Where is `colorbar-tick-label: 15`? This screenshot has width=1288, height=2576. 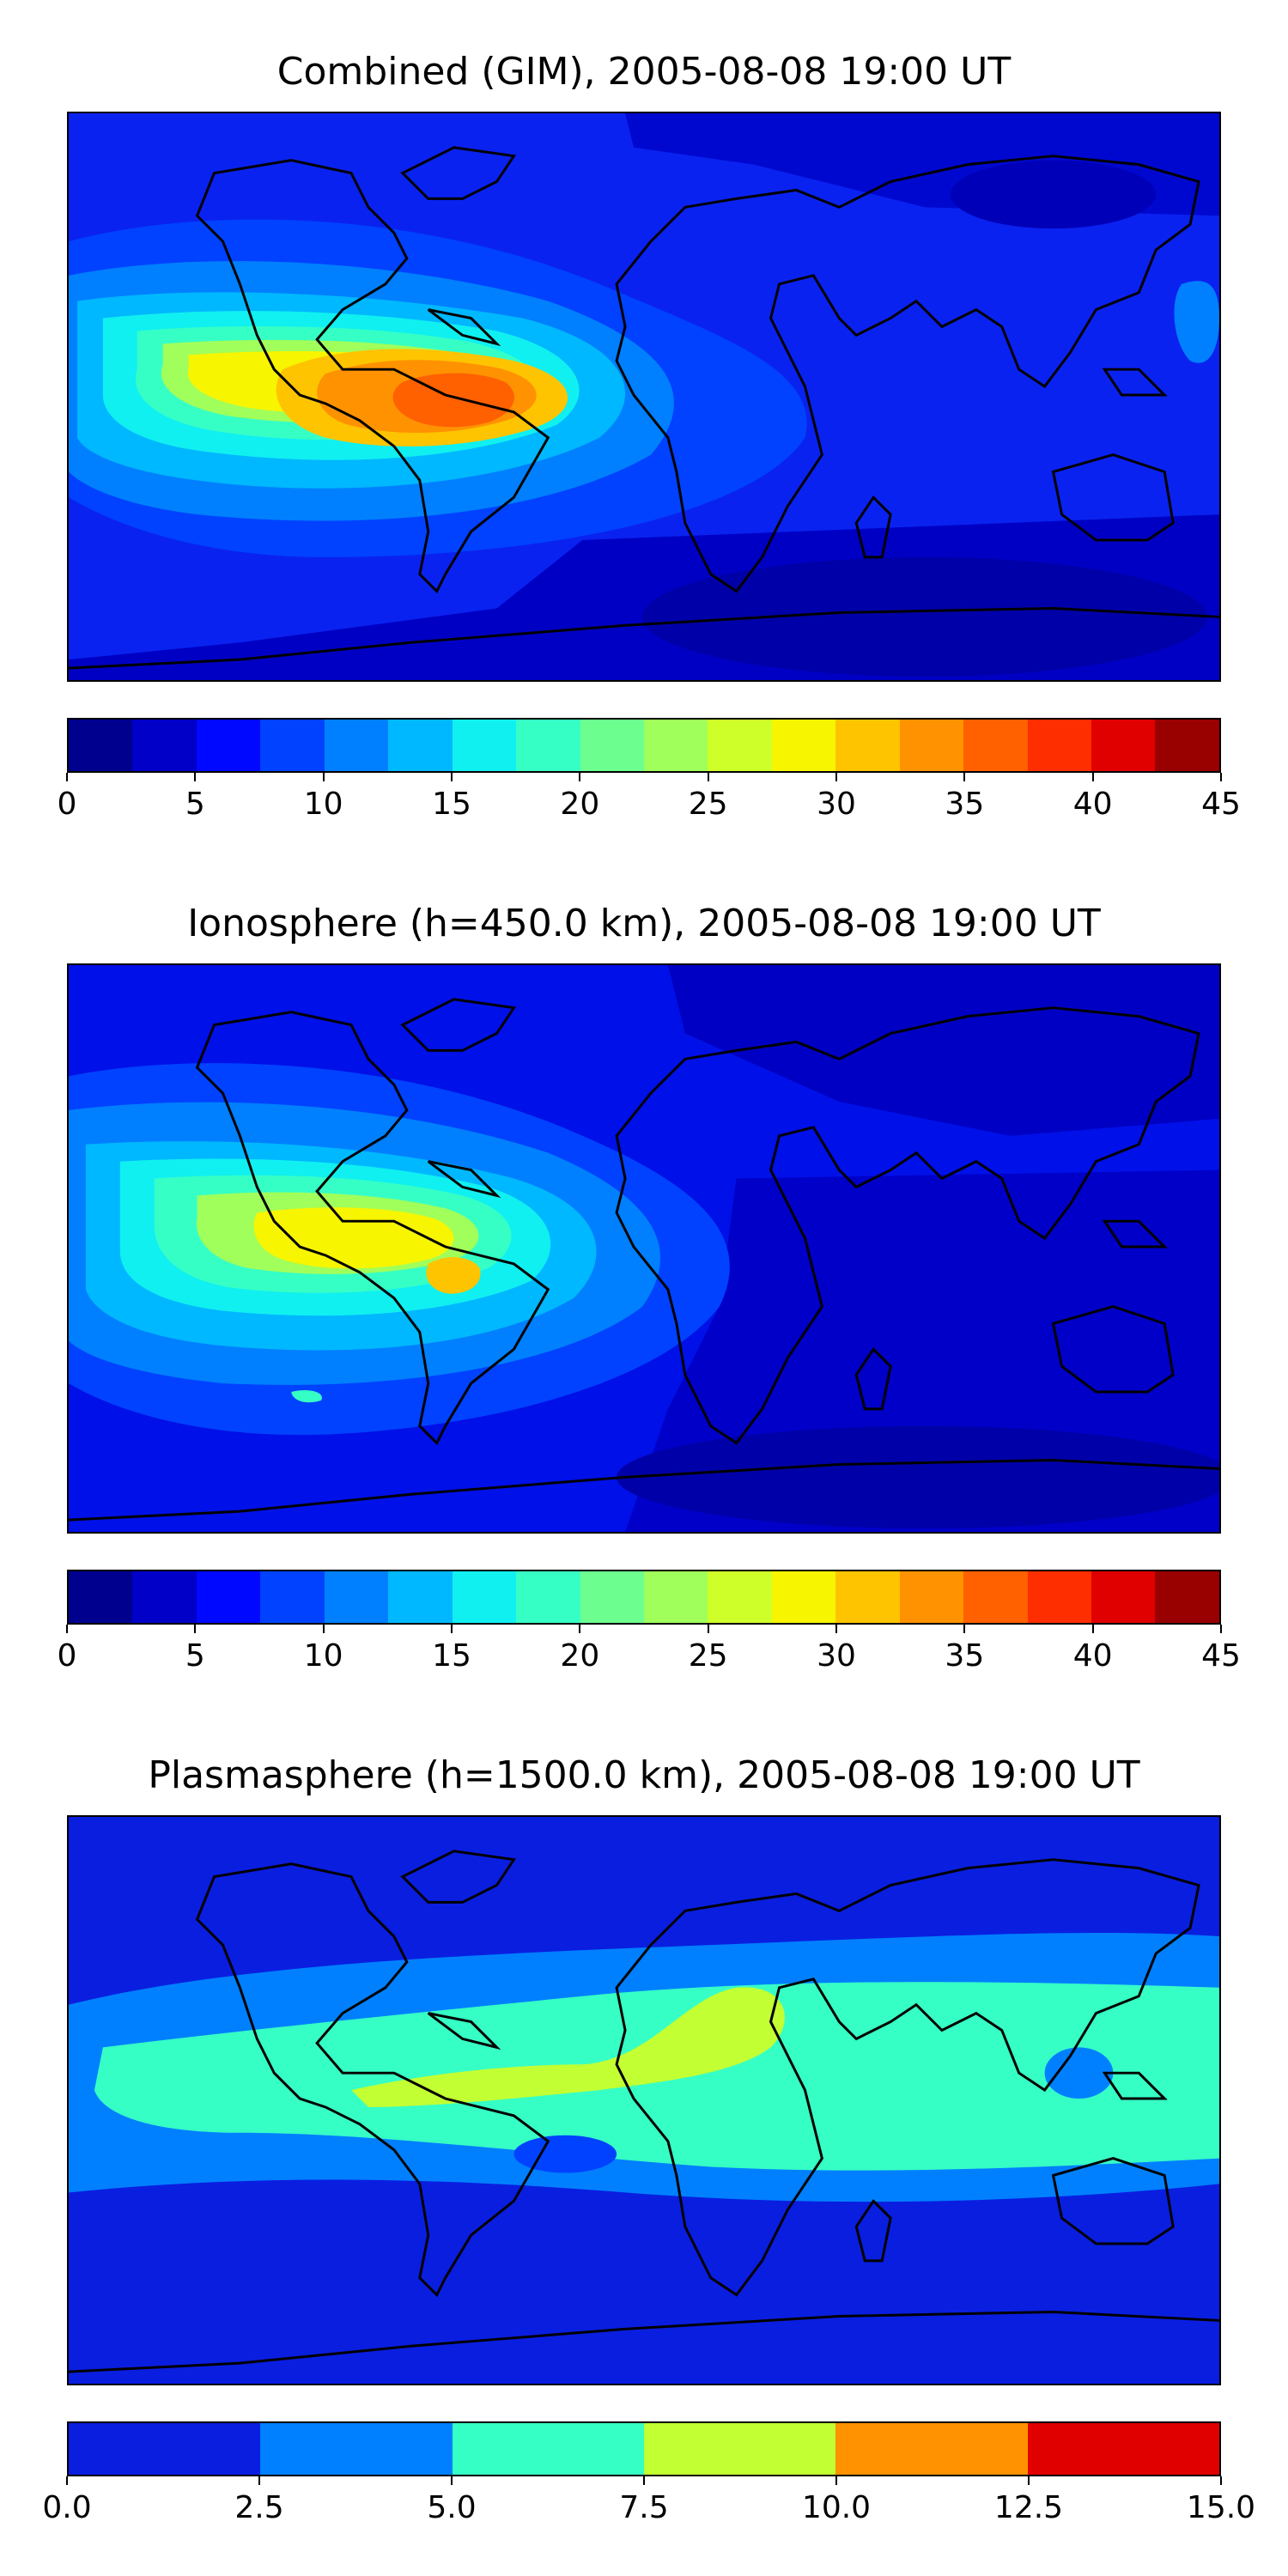
colorbar-tick-label: 15 is located at coordinates (452, 1656).